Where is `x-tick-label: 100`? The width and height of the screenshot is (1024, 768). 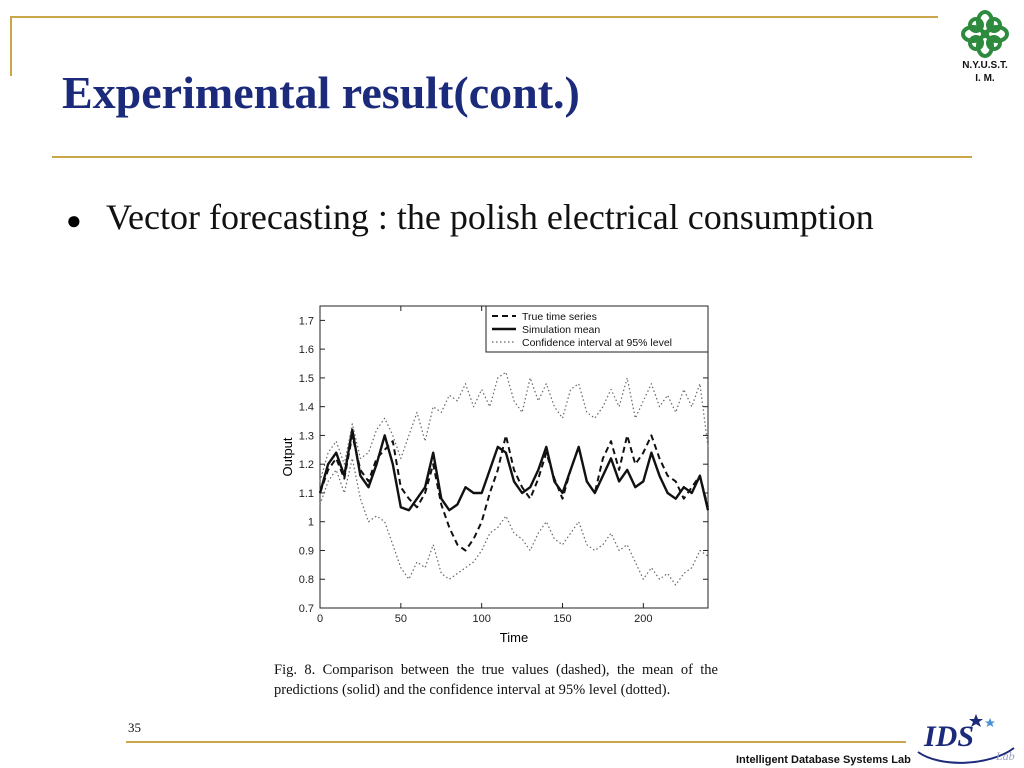
x-tick-label: 100 is located at coordinates (481, 619).